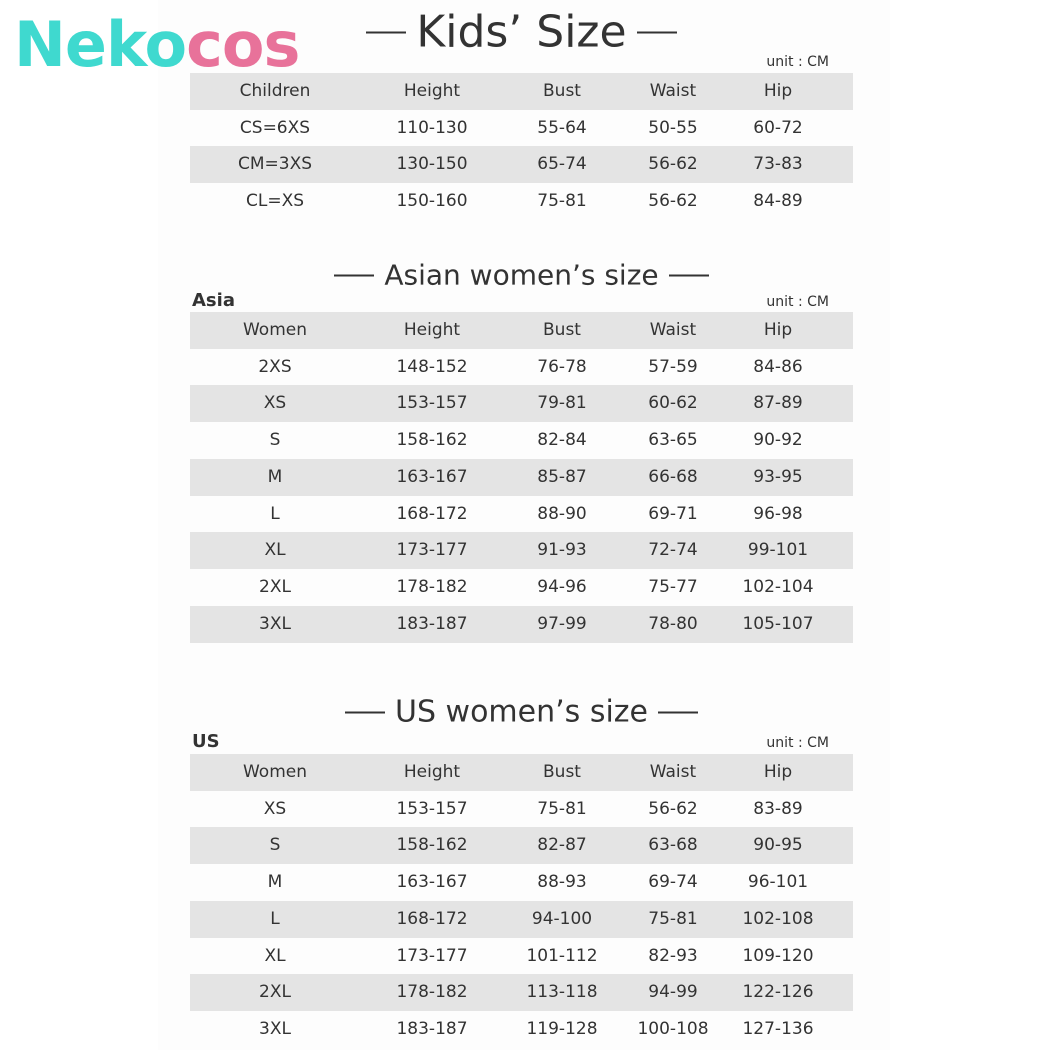 This screenshot has width=1050, height=1050. What do you see at coordinates (521, 882) in the screenshot?
I see `table-row: M 163-167 88-93 69-74 96-101` at bounding box center [521, 882].